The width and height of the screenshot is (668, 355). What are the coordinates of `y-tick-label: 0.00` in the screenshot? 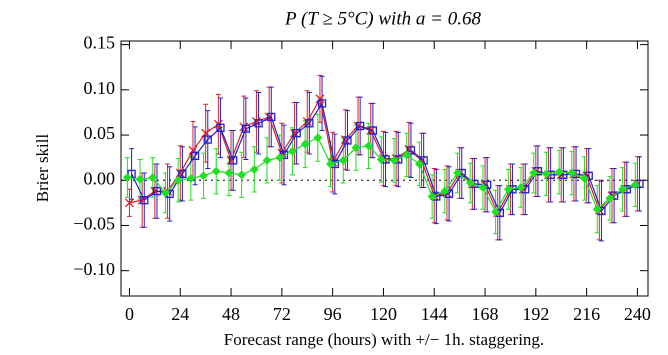 It's located at (100, 178).